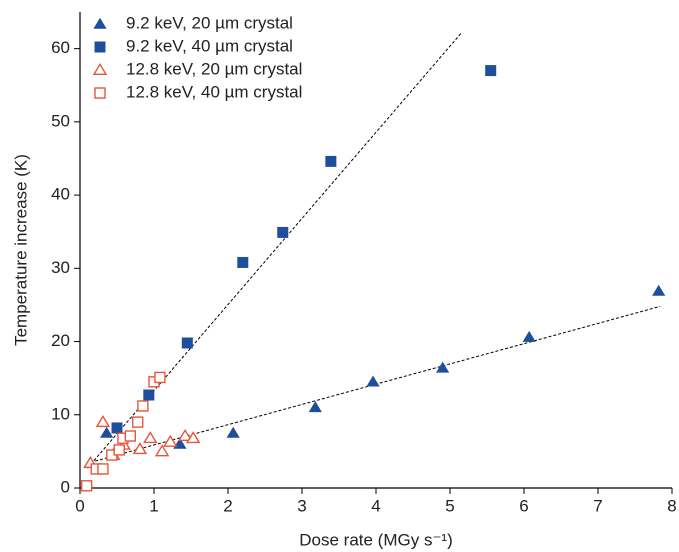  Describe the element at coordinates (523, 505) in the screenshot. I see `x-tick-label: 6` at that location.